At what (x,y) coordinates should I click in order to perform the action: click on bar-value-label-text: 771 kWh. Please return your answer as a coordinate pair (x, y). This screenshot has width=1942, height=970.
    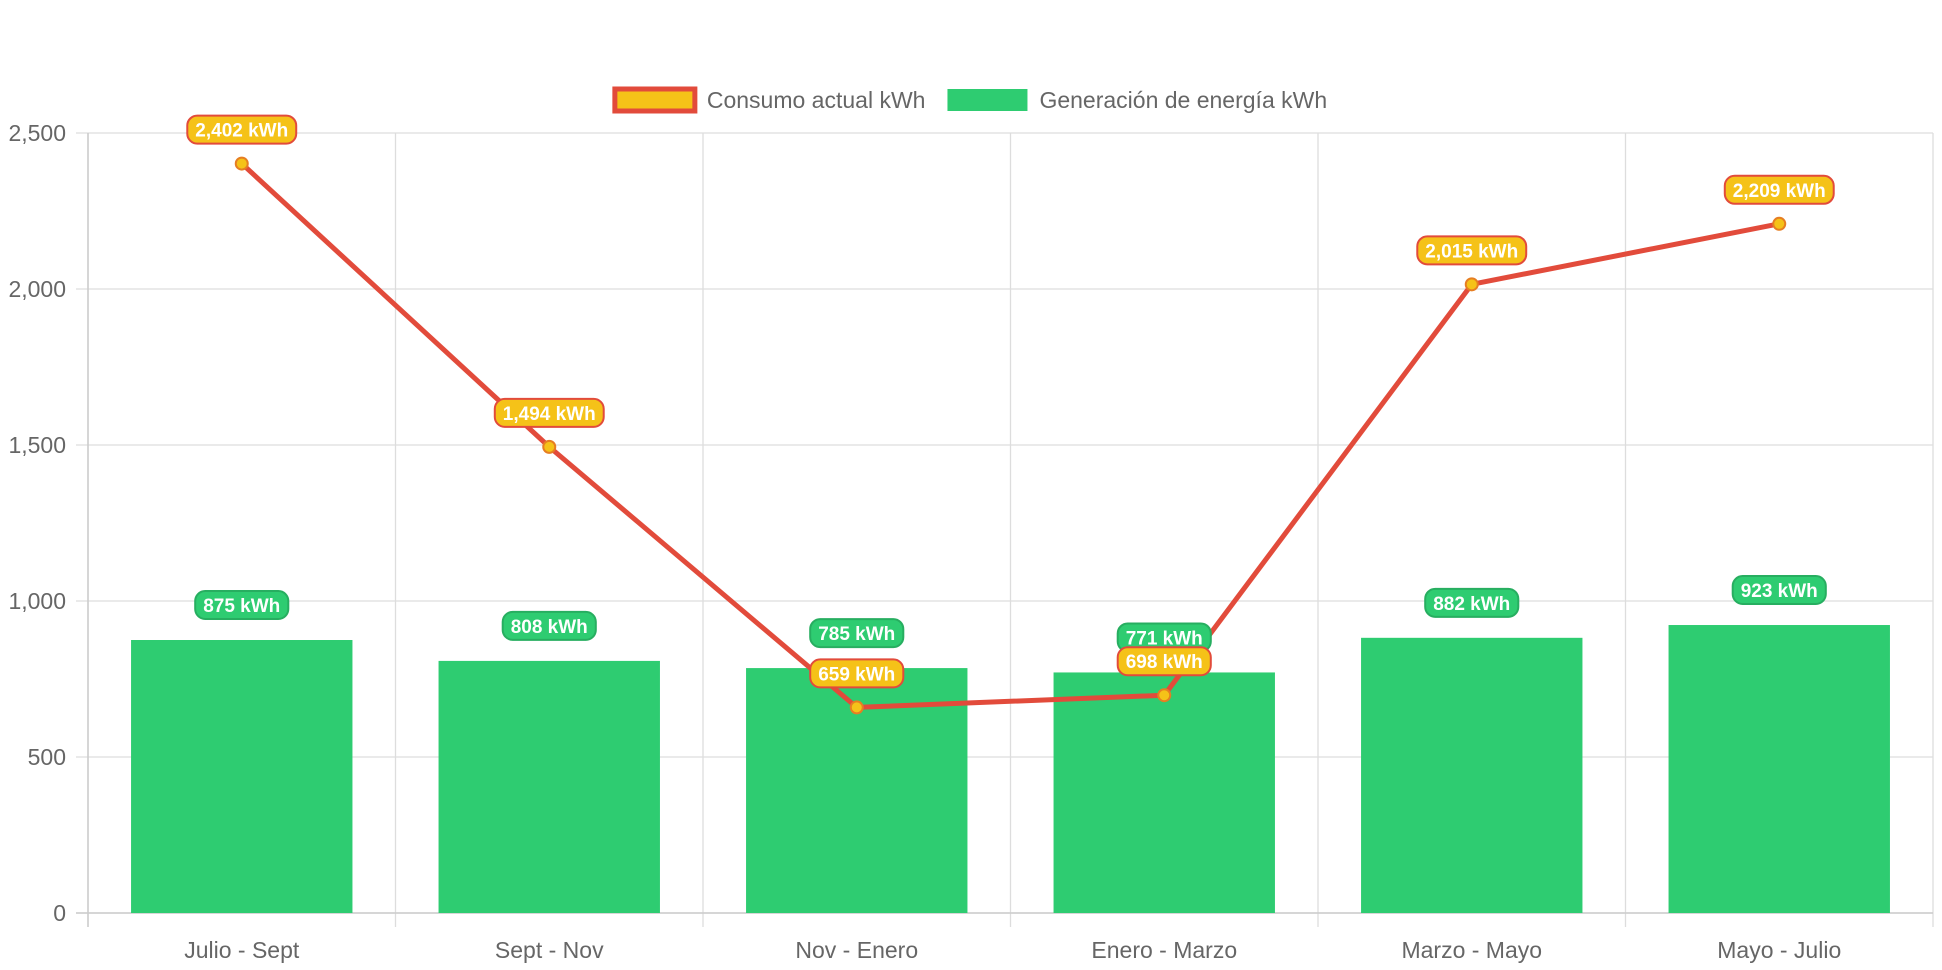
    Looking at the image, I should click on (1164, 638).